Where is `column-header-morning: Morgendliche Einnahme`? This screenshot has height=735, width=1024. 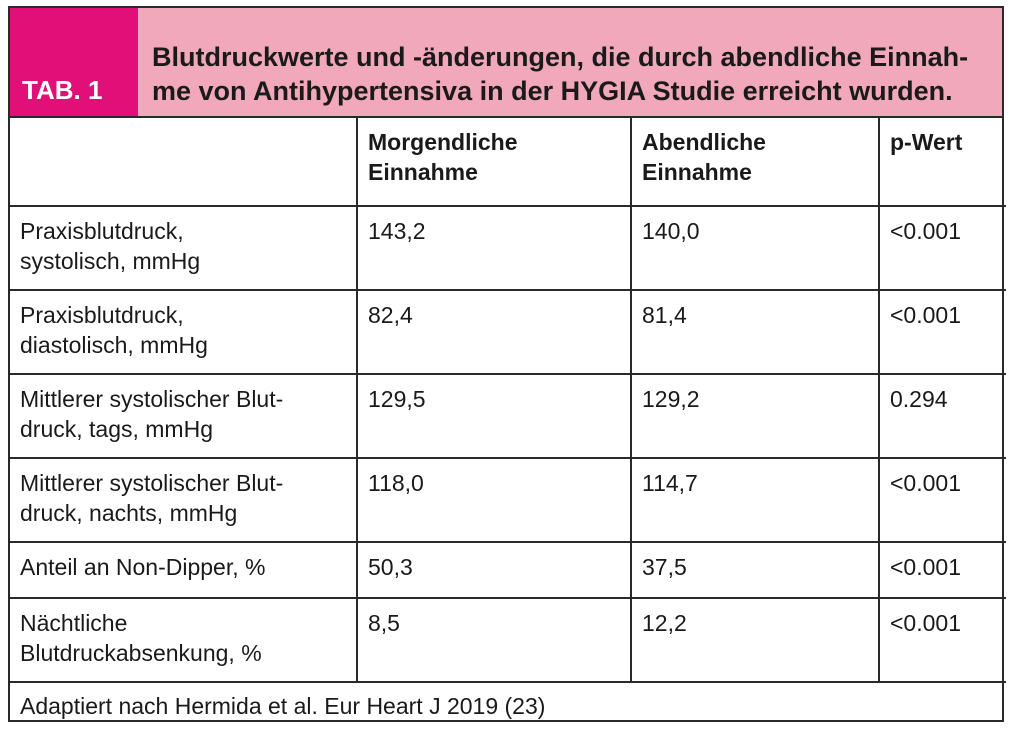
column-header-morning: Morgendliche Einnahme is located at coordinates (494, 162).